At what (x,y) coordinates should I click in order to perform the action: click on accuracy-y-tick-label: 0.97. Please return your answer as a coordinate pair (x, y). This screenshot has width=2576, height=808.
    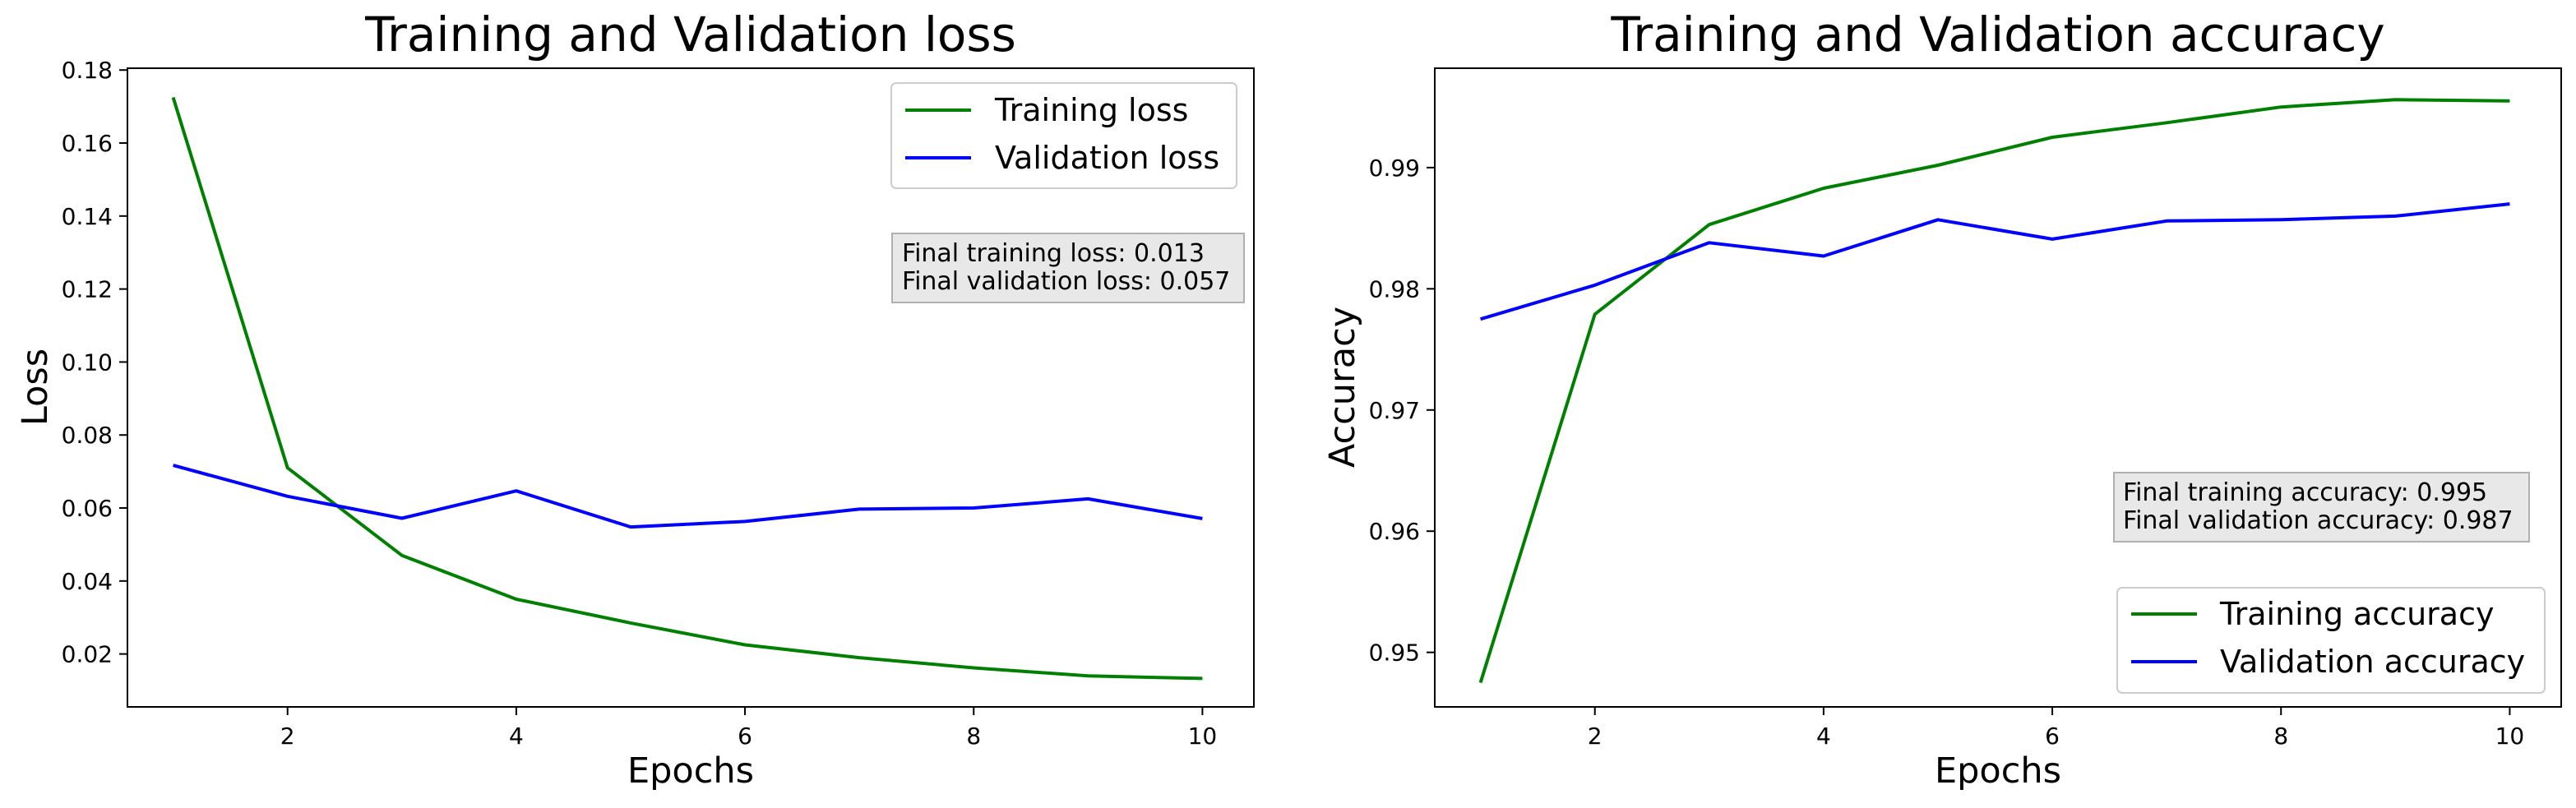
    Looking at the image, I should click on (1394, 410).